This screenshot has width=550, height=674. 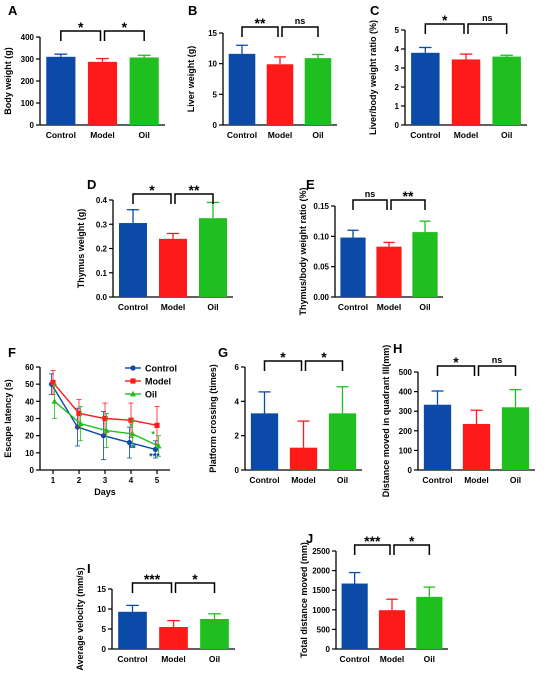 I want to click on y-tick-label: 0.1, so click(x=102, y=273).